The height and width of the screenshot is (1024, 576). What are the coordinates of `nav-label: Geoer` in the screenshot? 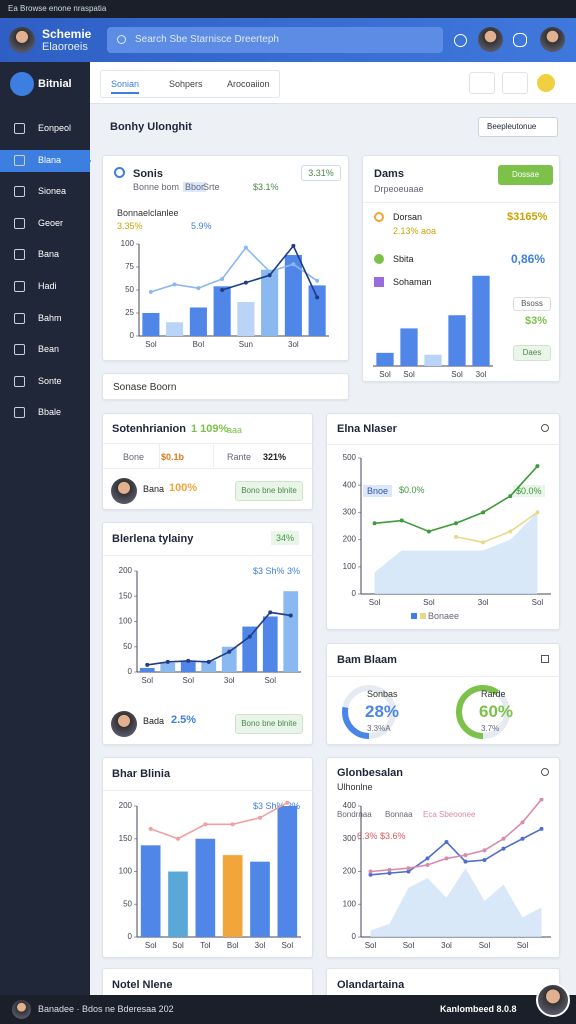 It's located at (51, 222).